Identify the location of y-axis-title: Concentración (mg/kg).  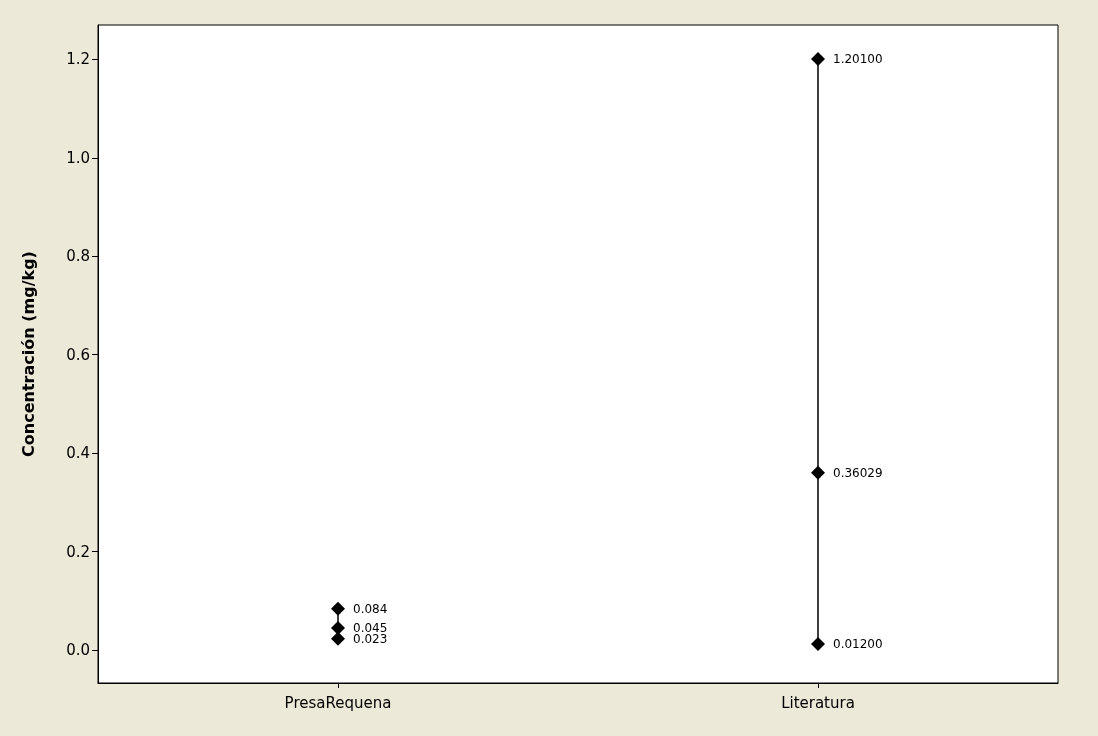
(28, 354).